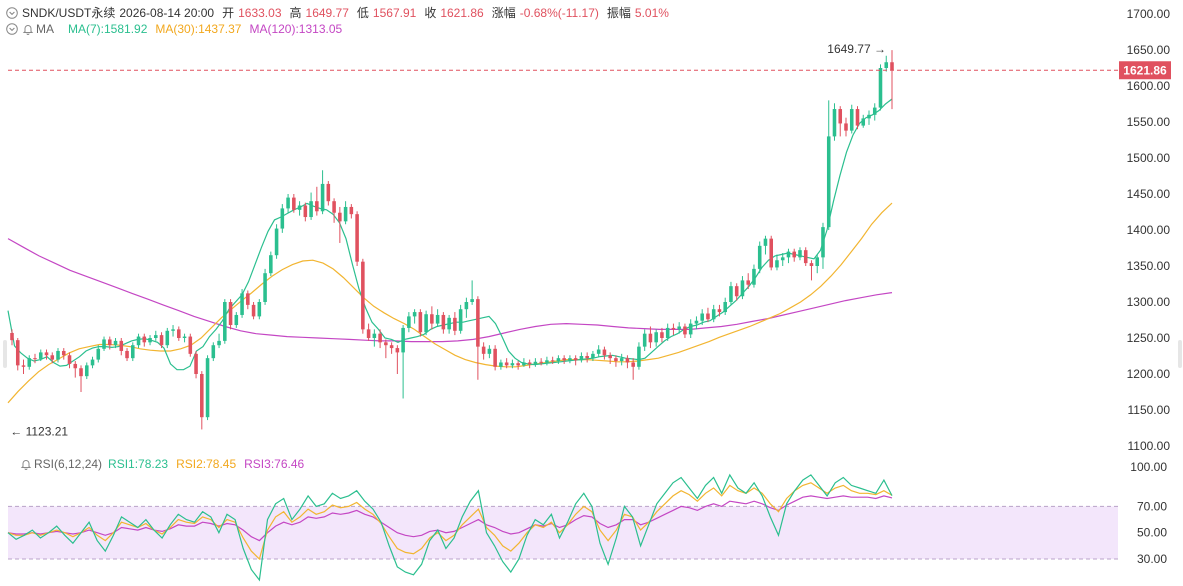 The image size is (1183, 586). I want to click on price-tick-label: 1300.00, so click(1149, 302).